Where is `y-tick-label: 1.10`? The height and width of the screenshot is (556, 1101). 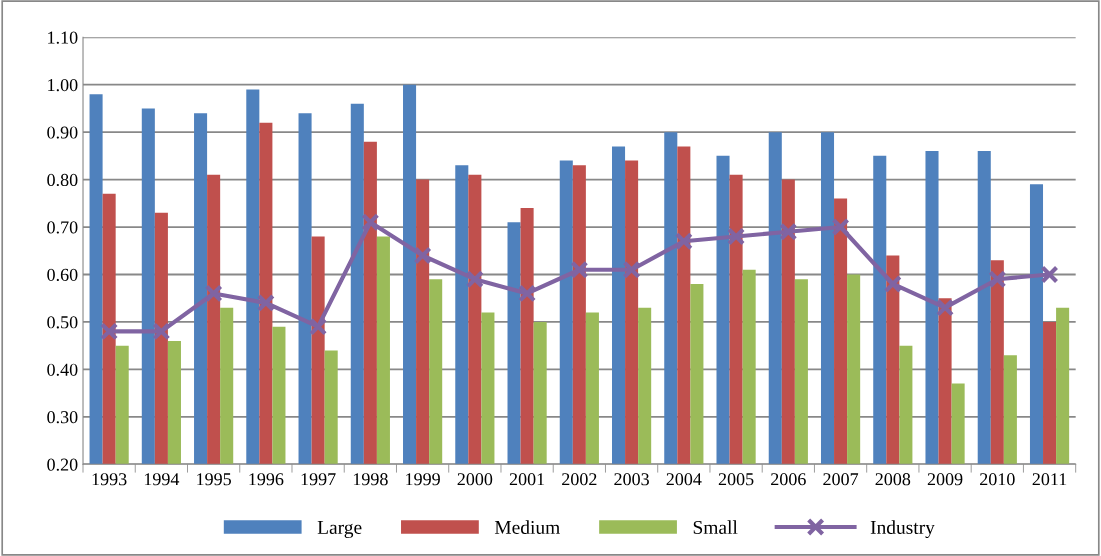 y-tick-label: 1.10 is located at coordinates (63, 37).